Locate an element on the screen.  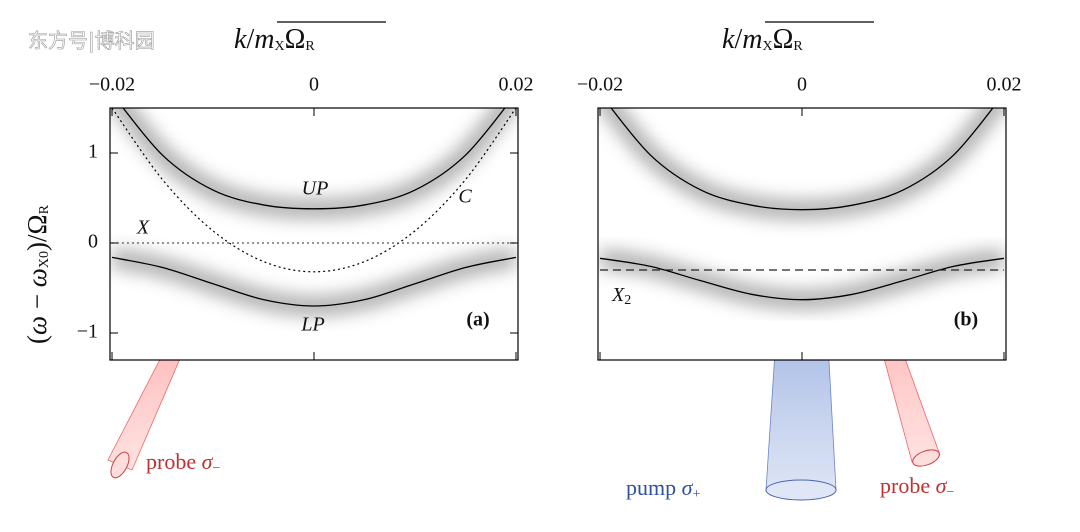
y-axis-label: (ω − ωX0)/ΩR is located at coordinates (37, 274).